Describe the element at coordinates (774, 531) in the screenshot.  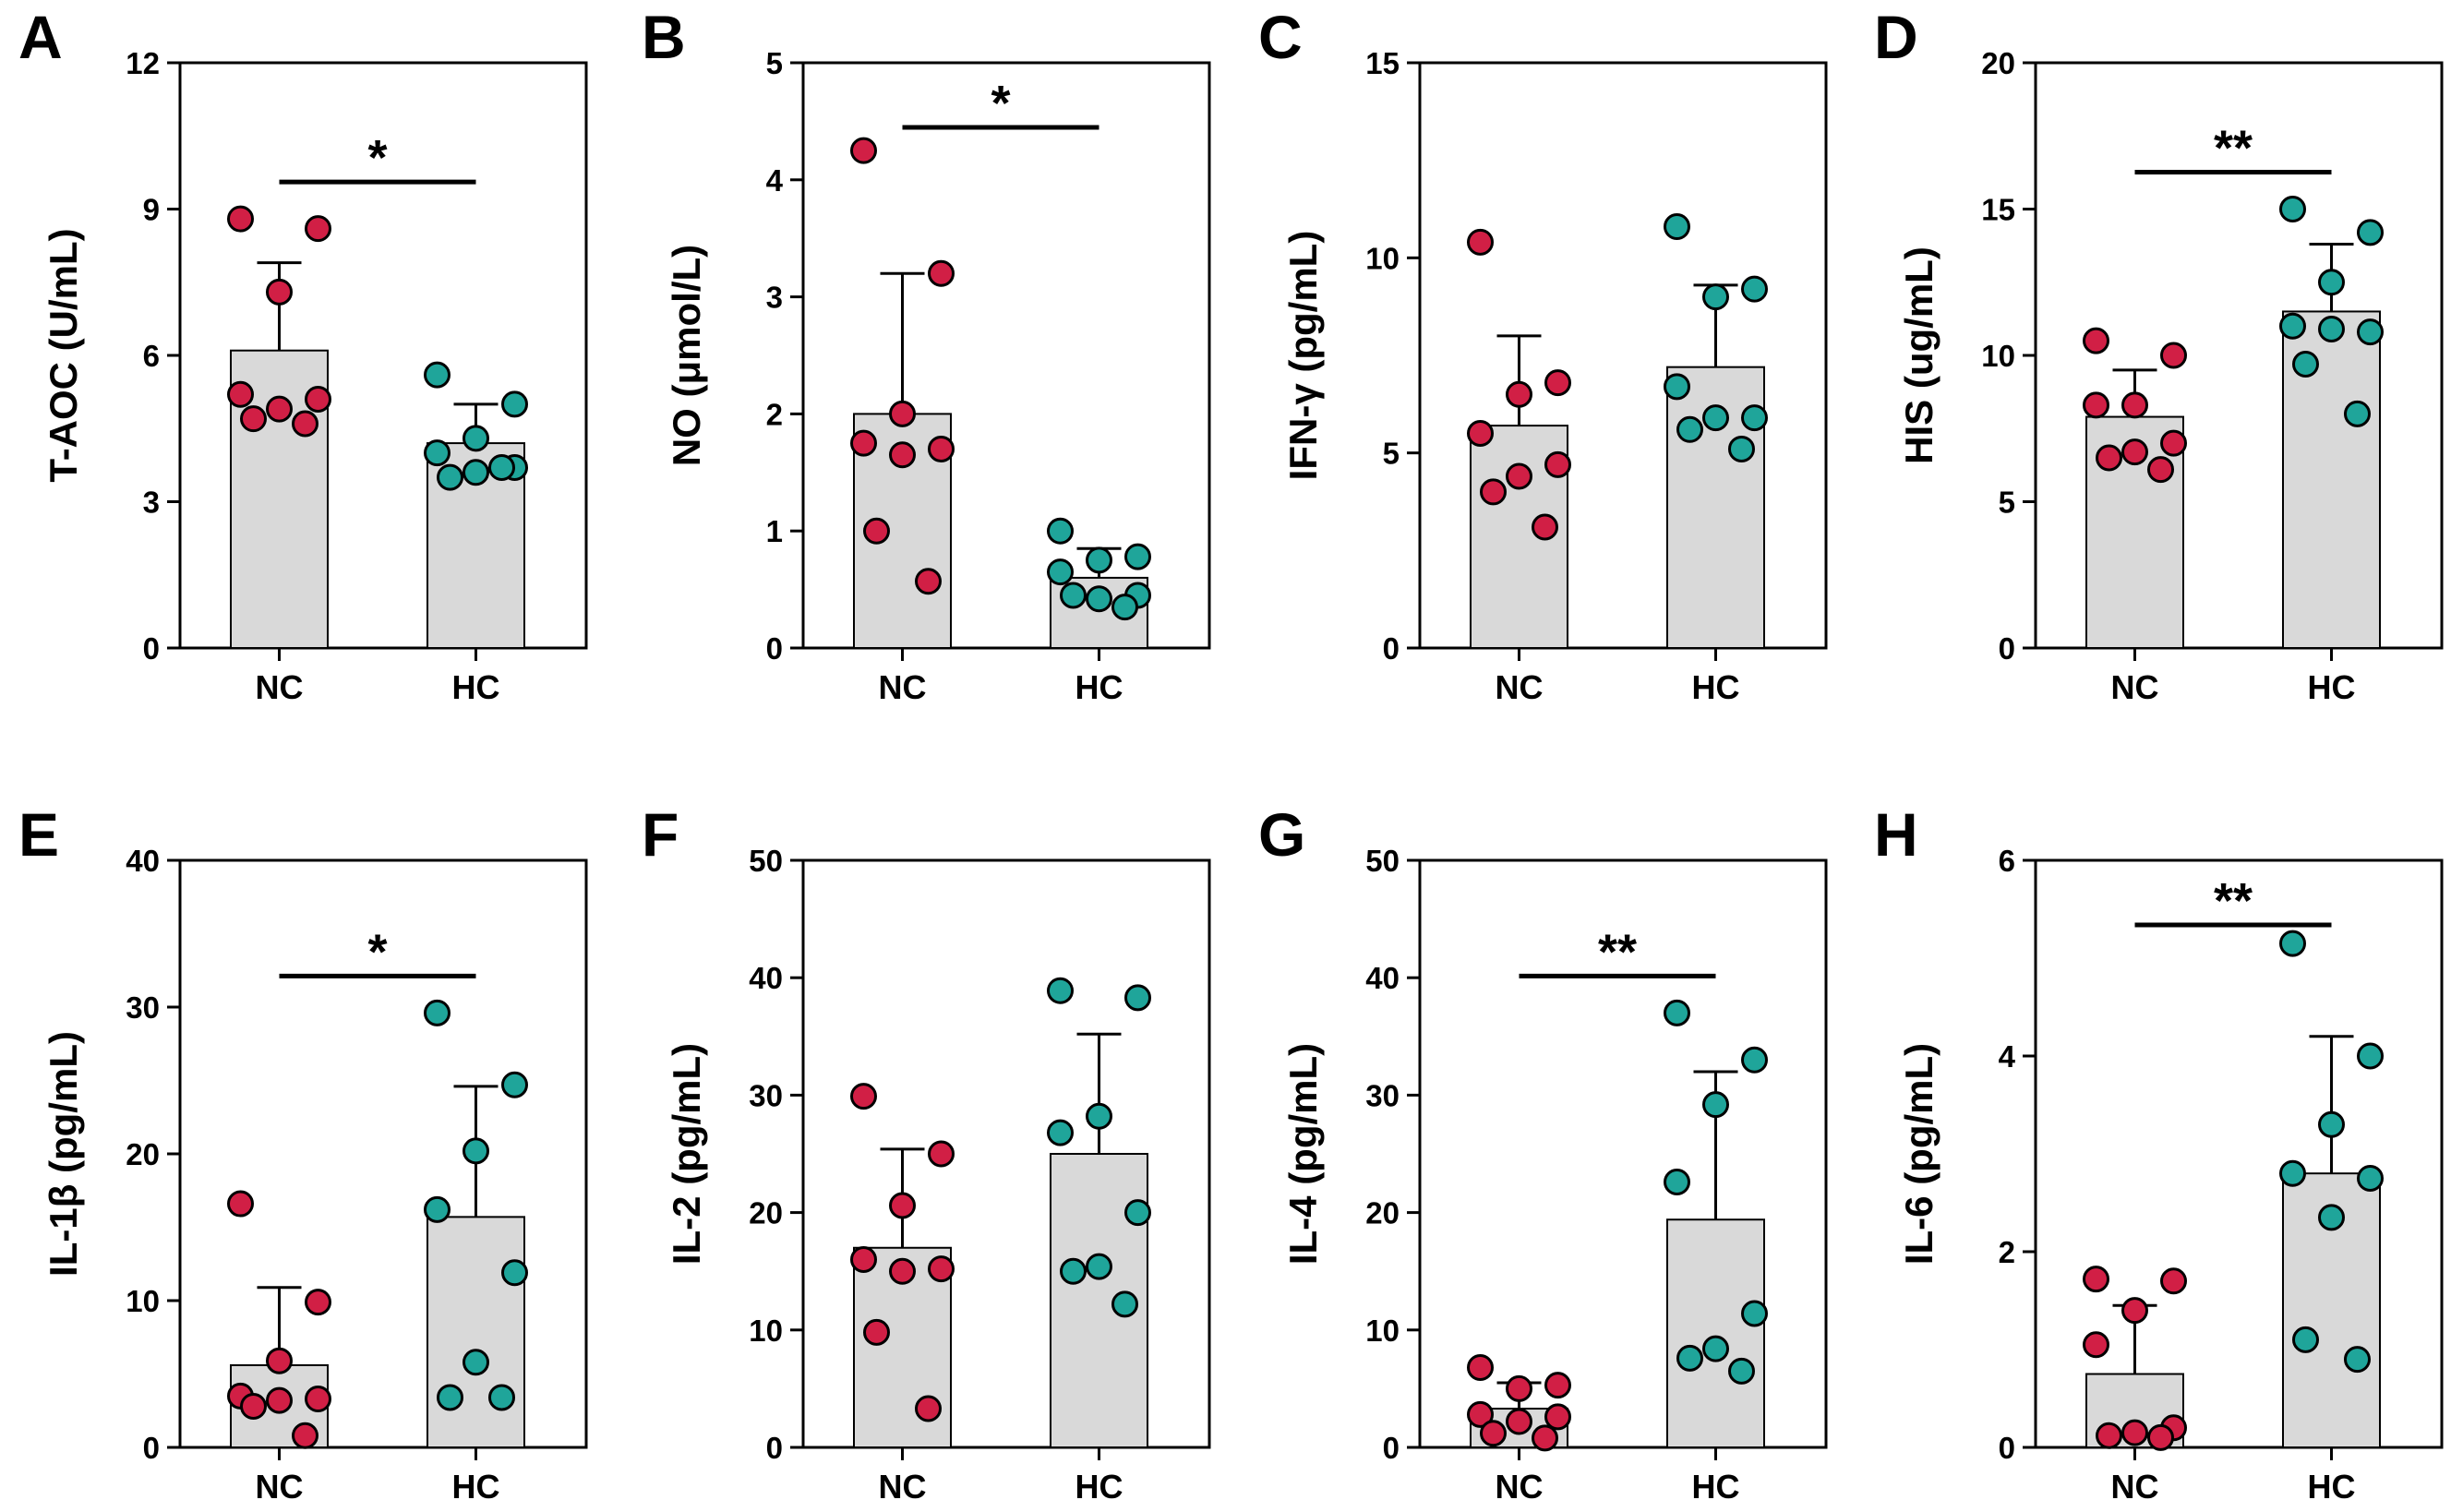
I see `y-tick-label: 1` at that location.